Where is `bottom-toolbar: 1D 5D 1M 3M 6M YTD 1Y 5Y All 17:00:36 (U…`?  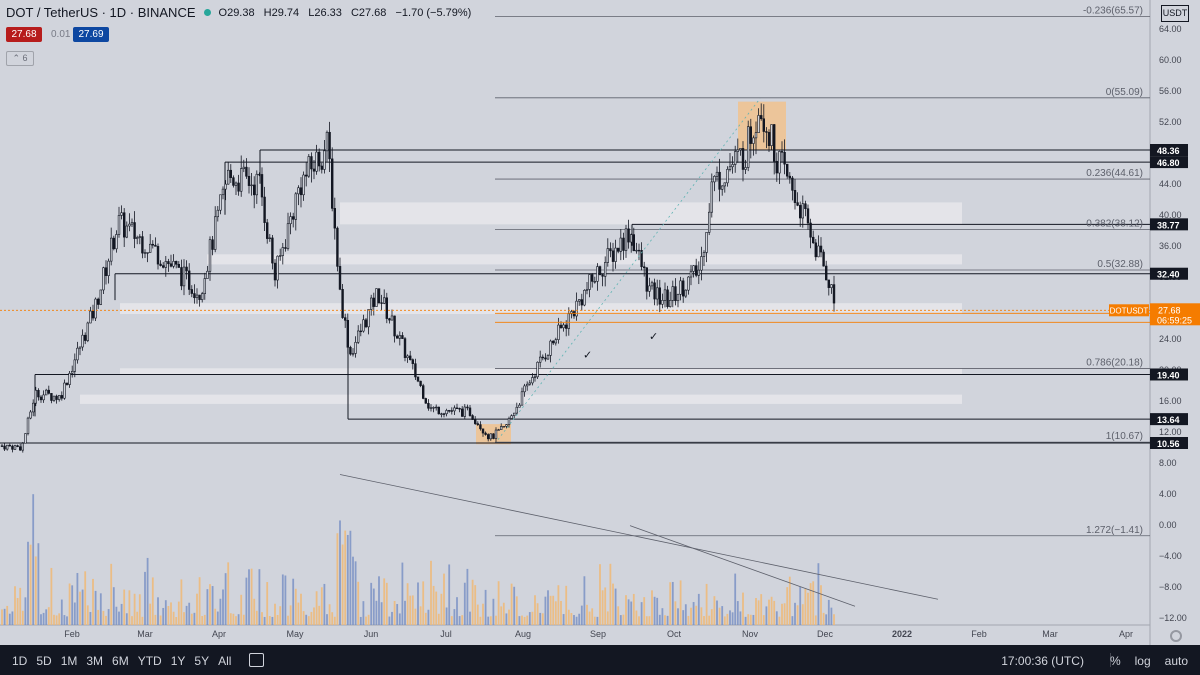 bottom-toolbar: 1D 5D 1M 3M 6M YTD 1Y 5Y All 17:00:36 (U… is located at coordinates (600, 660).